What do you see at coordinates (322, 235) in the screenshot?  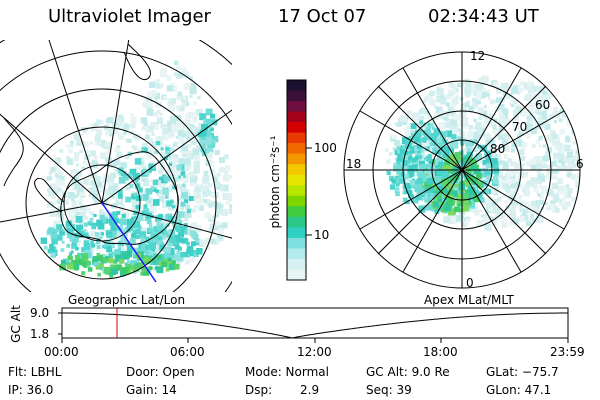 I see `colorbar-tick-10: 10` at bounding box center [322, 235].